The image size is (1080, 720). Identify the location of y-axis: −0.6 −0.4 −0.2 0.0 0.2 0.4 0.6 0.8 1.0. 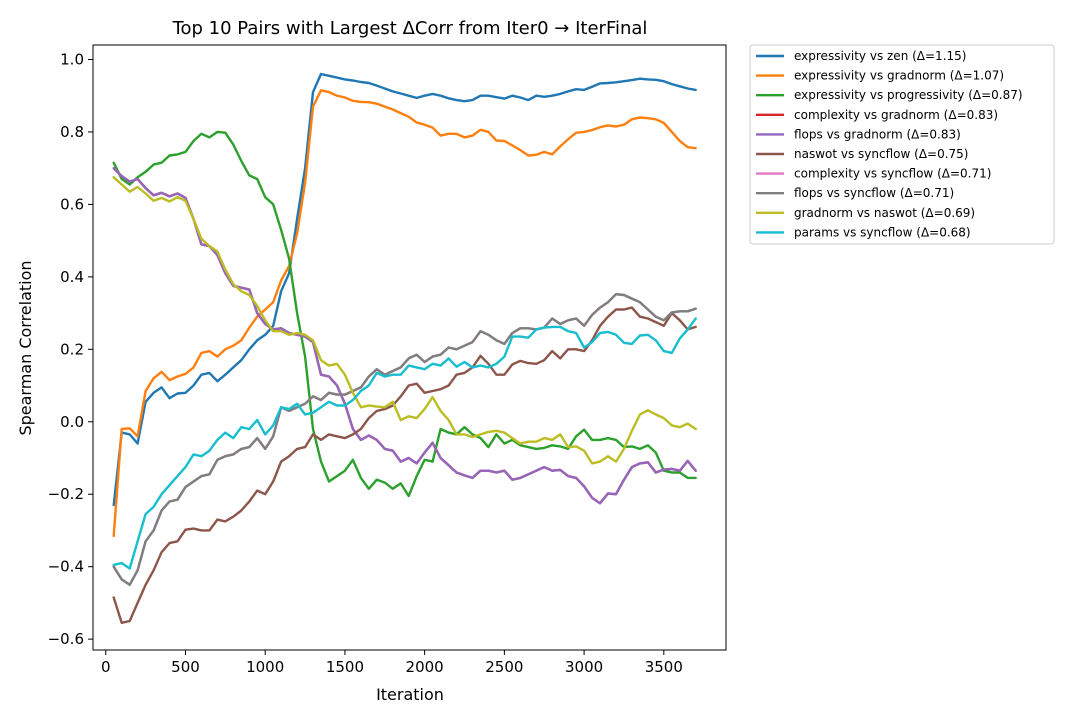
(70, 349).